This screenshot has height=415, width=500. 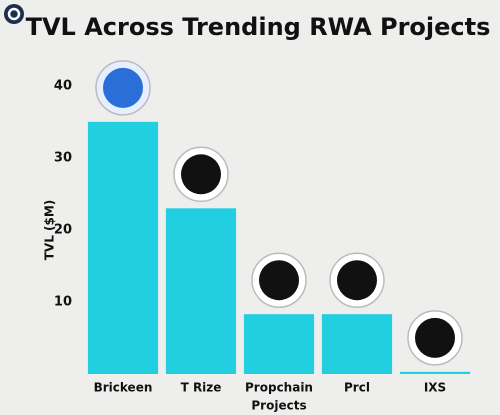 I want to click on brand-logo, so click(x=14, y=14).